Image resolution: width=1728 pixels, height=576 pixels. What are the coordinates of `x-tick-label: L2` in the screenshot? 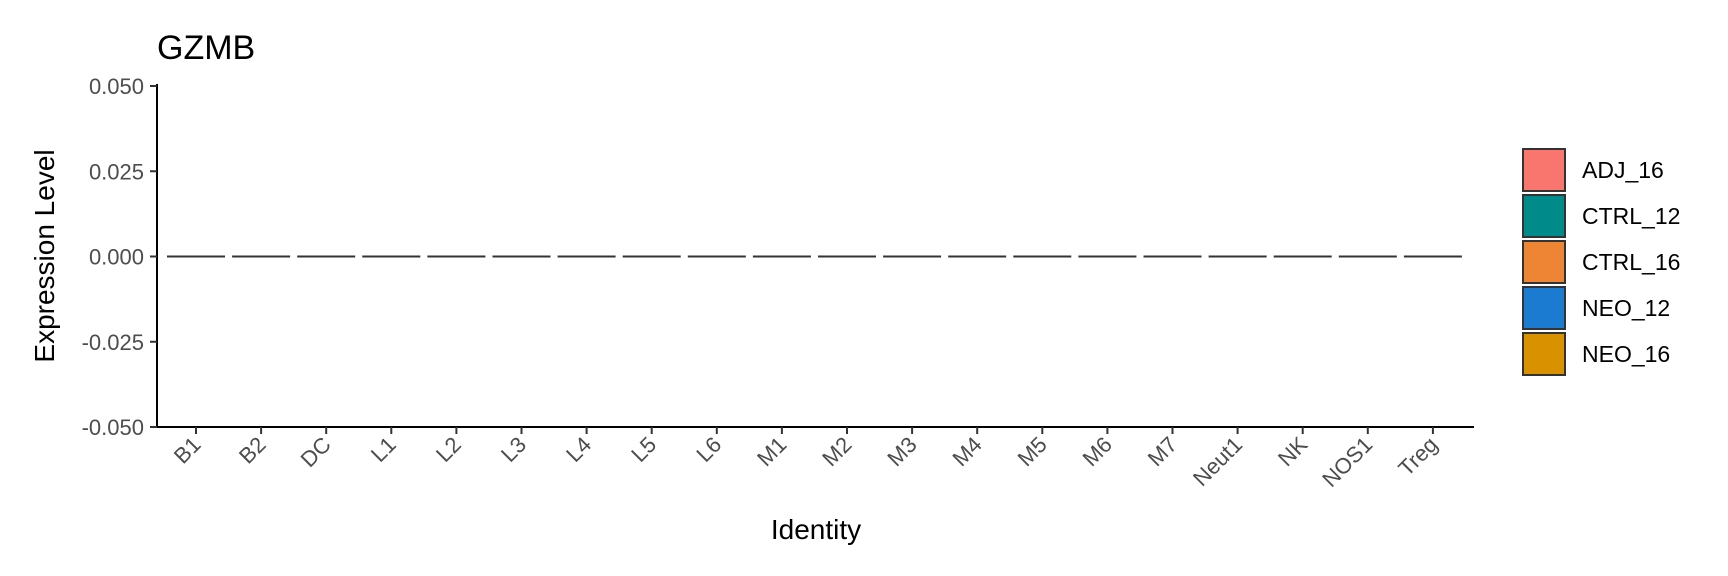 It's located at (448, 449).